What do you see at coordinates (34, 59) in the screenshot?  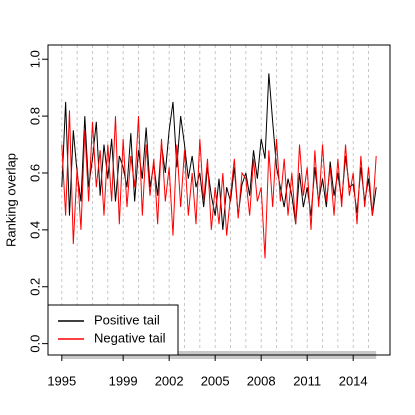 I see `y-tick-label: 1.0` at bounding box center [34, 59].